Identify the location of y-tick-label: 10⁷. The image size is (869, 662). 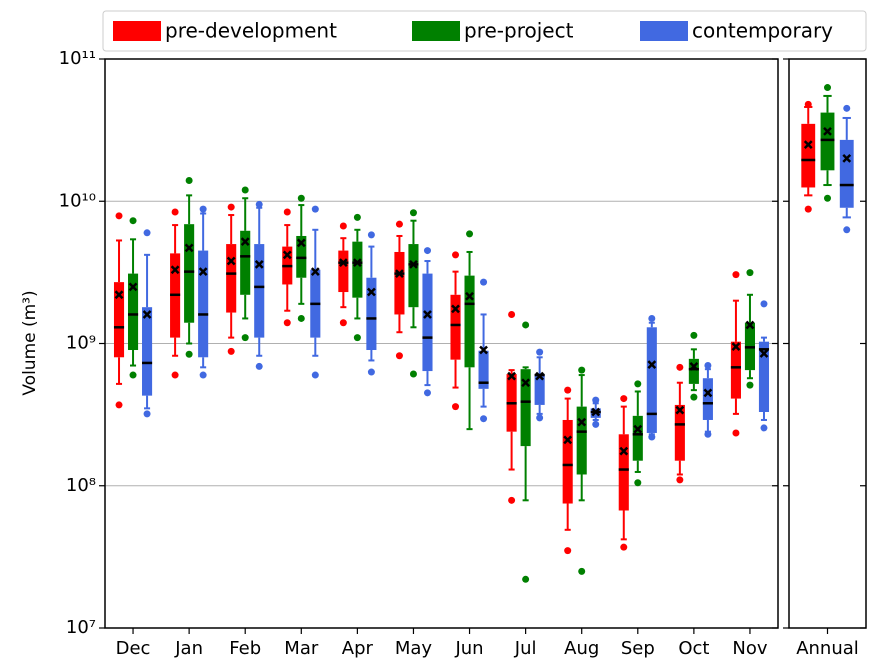
(81, 627).